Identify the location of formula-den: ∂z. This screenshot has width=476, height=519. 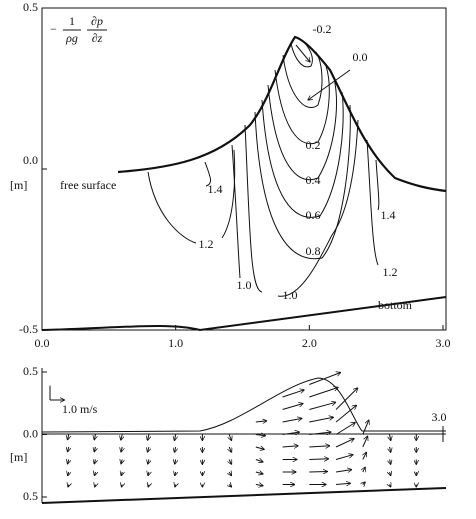
(97, 38).